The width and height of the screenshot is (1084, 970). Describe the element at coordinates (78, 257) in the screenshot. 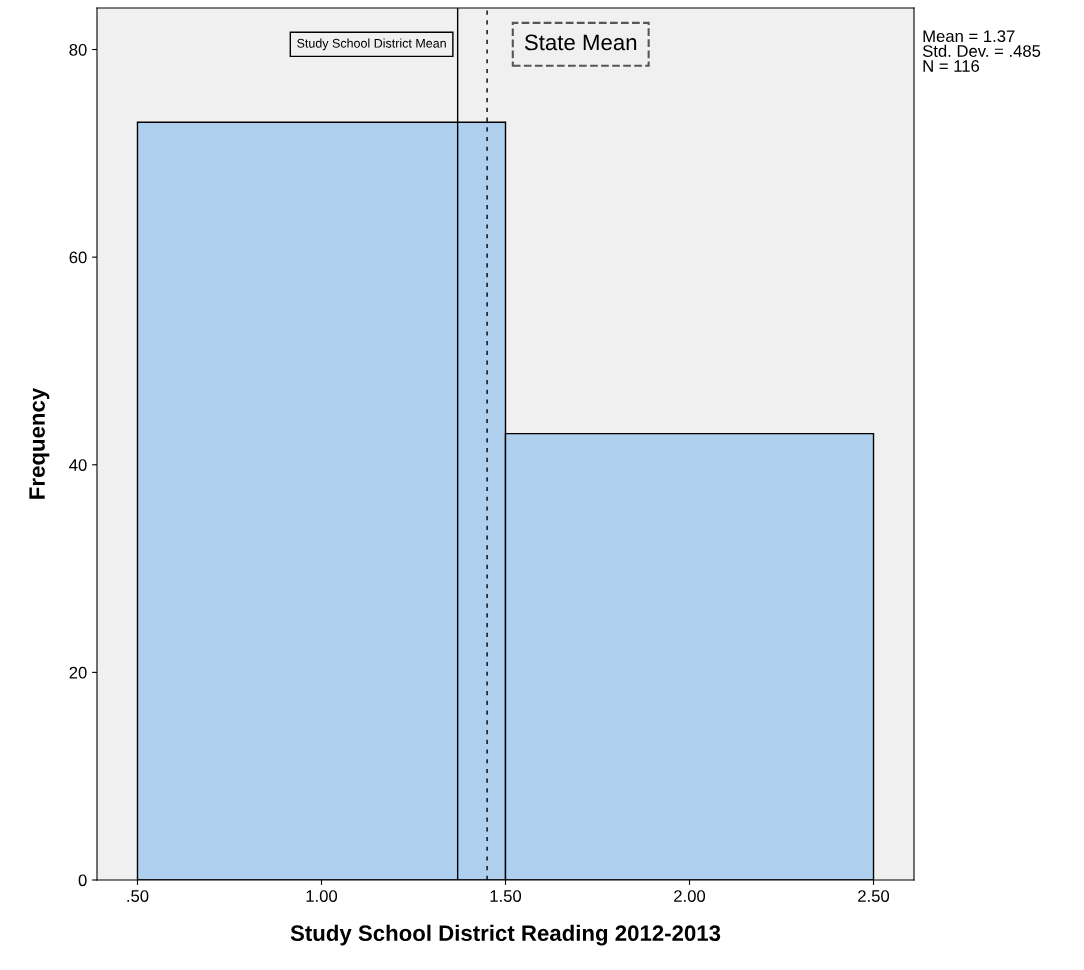

I see `y-tick-label: 60` at that location.